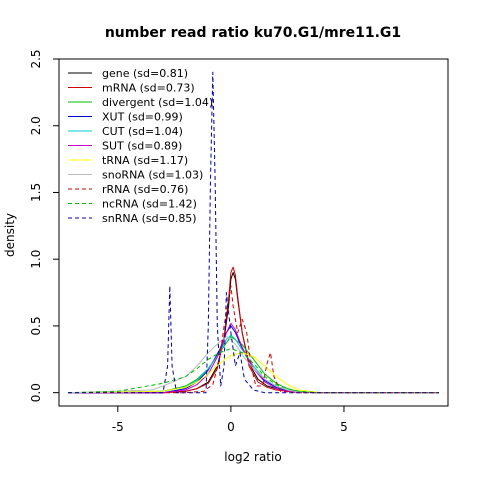 The height and width of the screenshot is (484, 480). I want to click on y-axis-label: density, so click(10, 235).